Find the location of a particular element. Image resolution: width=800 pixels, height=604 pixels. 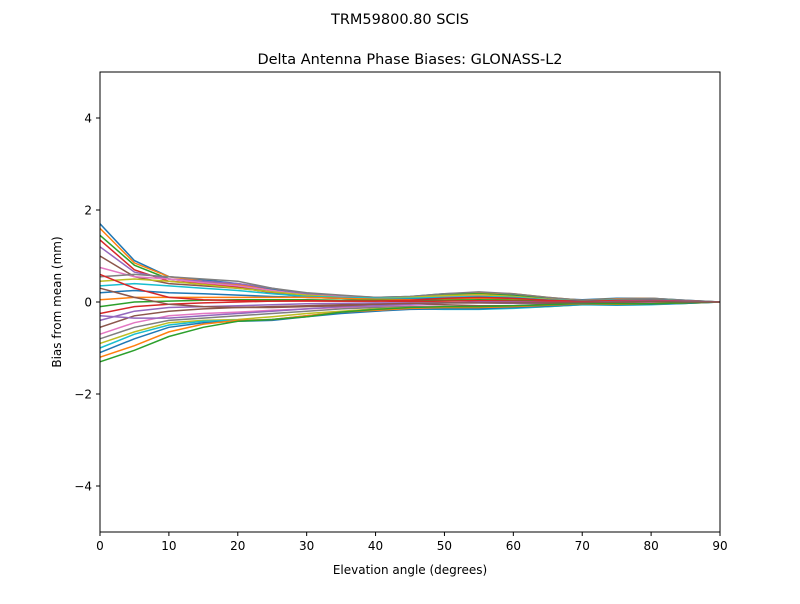

y-axis: −4 −2 0 2 4 is located at coordinates (87, 303).